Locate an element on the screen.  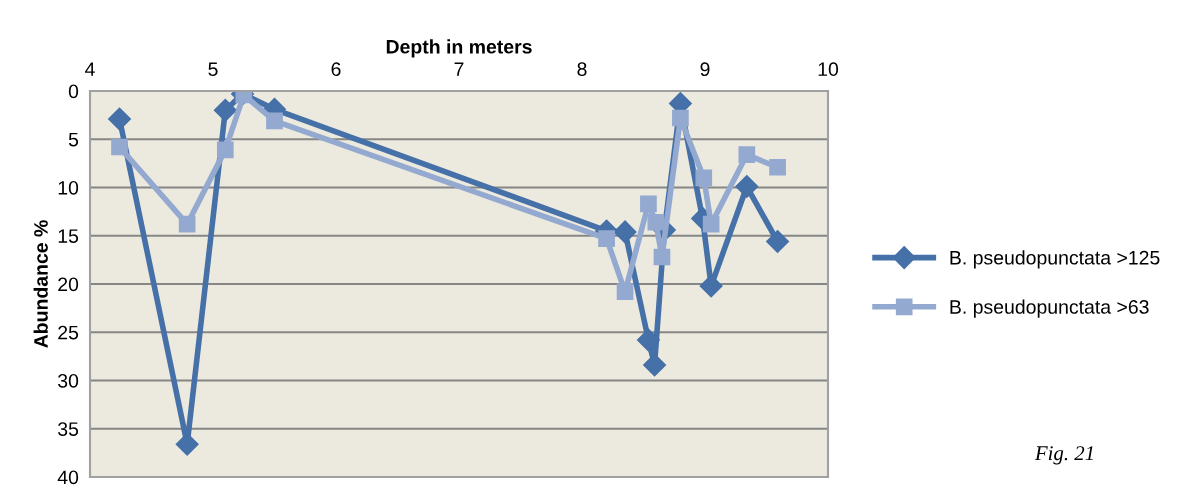
x-tick-label: 6 is located at coordinates (336, 69).